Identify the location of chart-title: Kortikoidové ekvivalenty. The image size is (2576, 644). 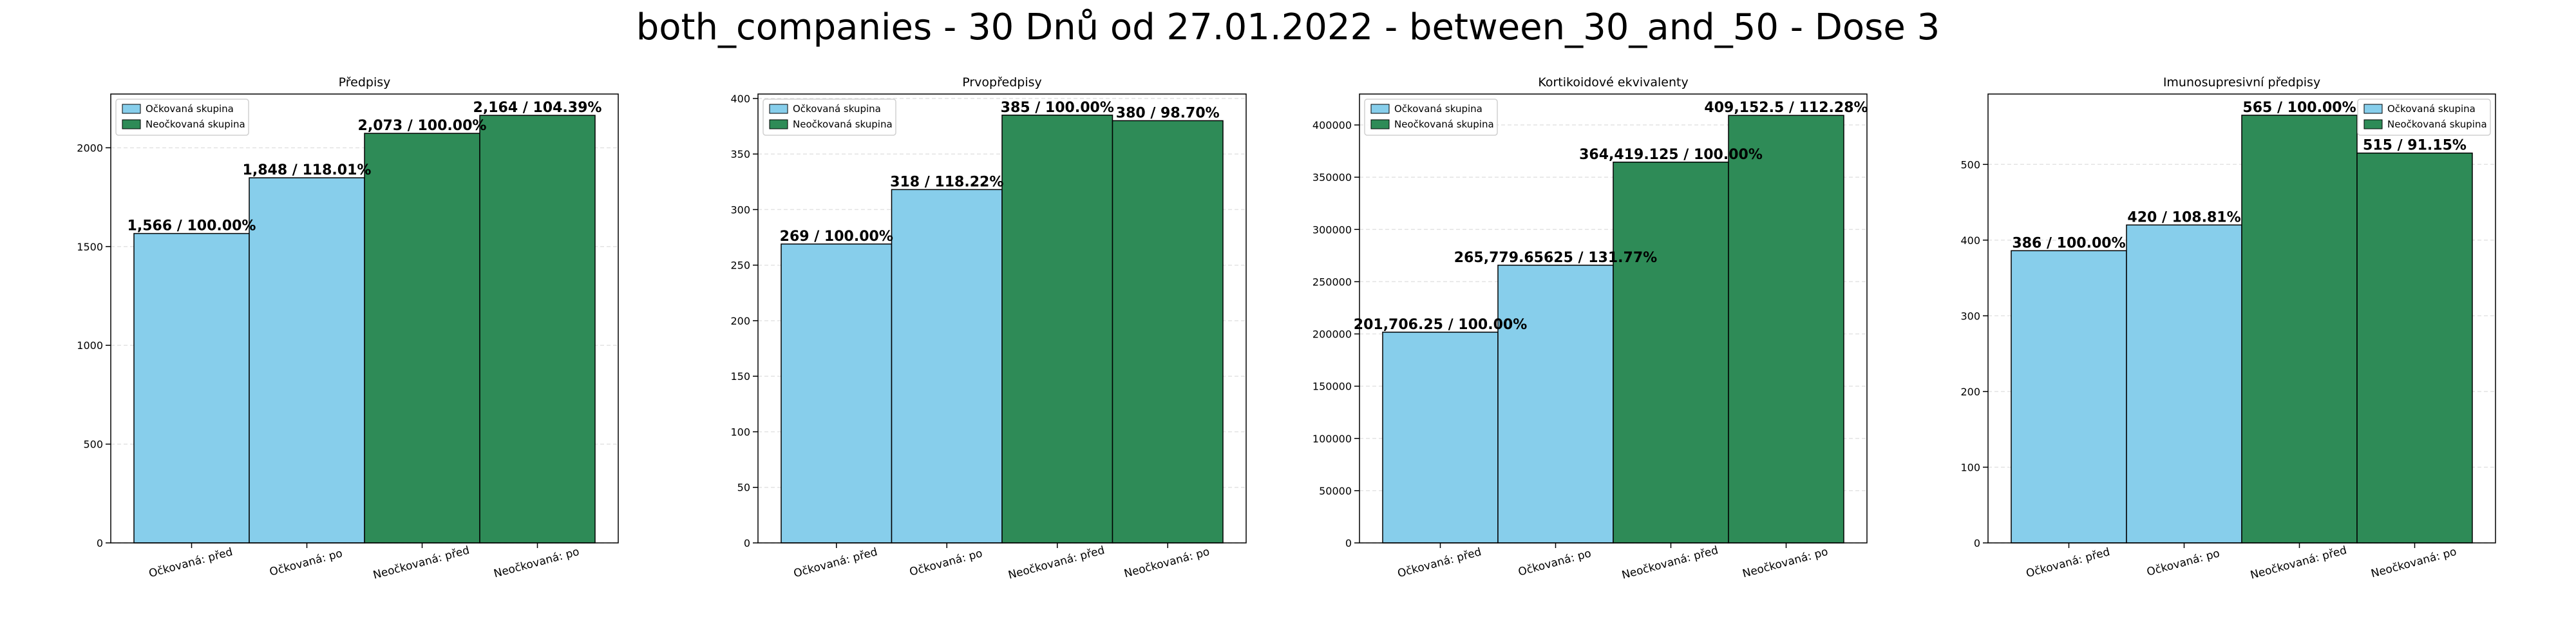
(1613, 83).